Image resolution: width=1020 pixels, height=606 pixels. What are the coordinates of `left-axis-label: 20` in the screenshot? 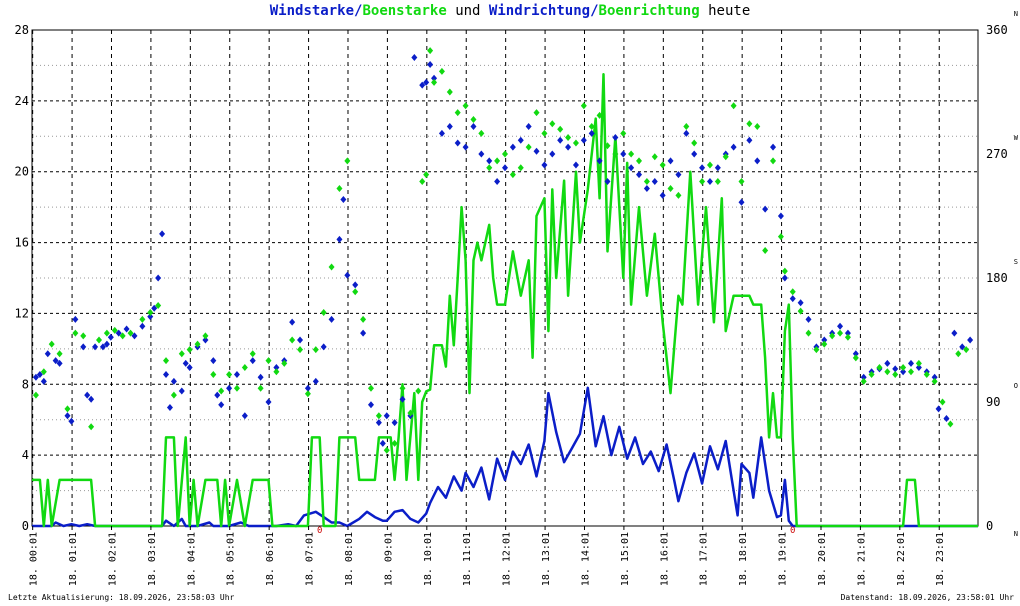 It's located at (22, 172).